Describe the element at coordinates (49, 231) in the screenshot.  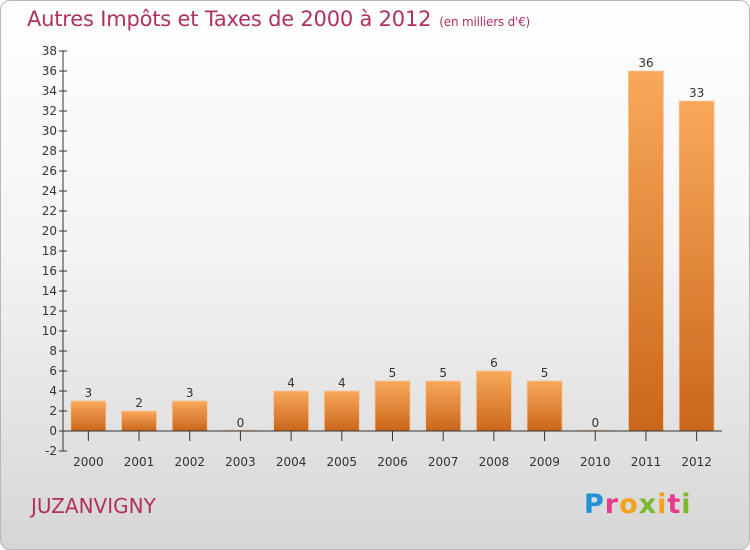
I see `y-tick-label: 20` at that location.